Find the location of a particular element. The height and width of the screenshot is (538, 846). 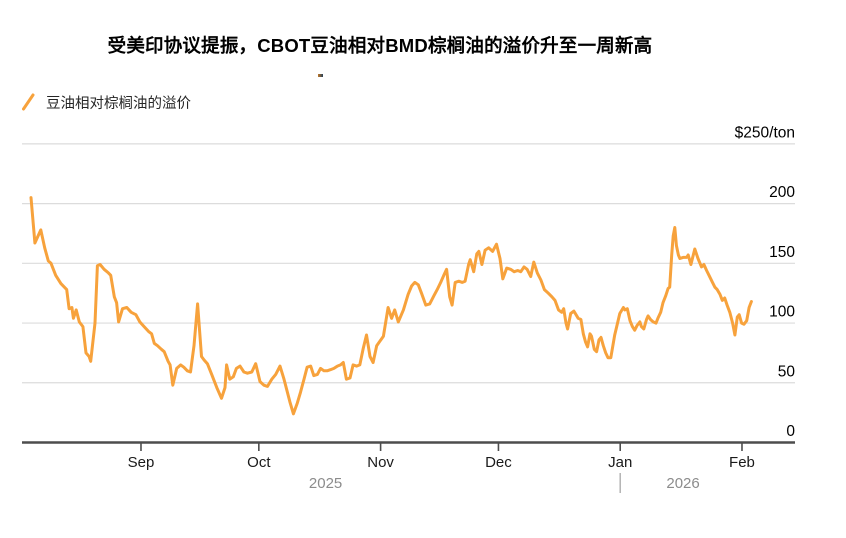

month-tick-label: Nov is located at coordinates (380, 462).